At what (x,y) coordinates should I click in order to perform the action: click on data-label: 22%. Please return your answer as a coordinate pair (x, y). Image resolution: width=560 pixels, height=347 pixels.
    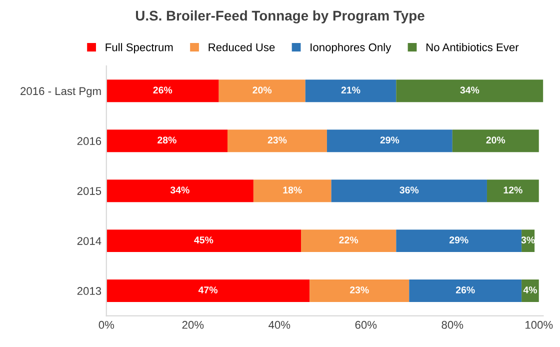
    Looking at the image, I should click on (348, 240).